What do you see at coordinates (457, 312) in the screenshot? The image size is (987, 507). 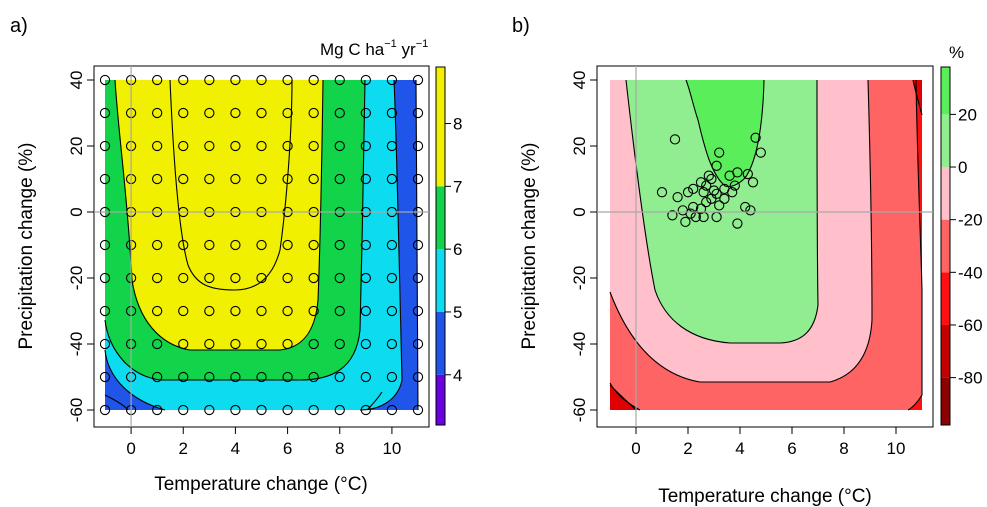 I see `panel-a-colorbar-label: 5` at bounding box center [457, 312].